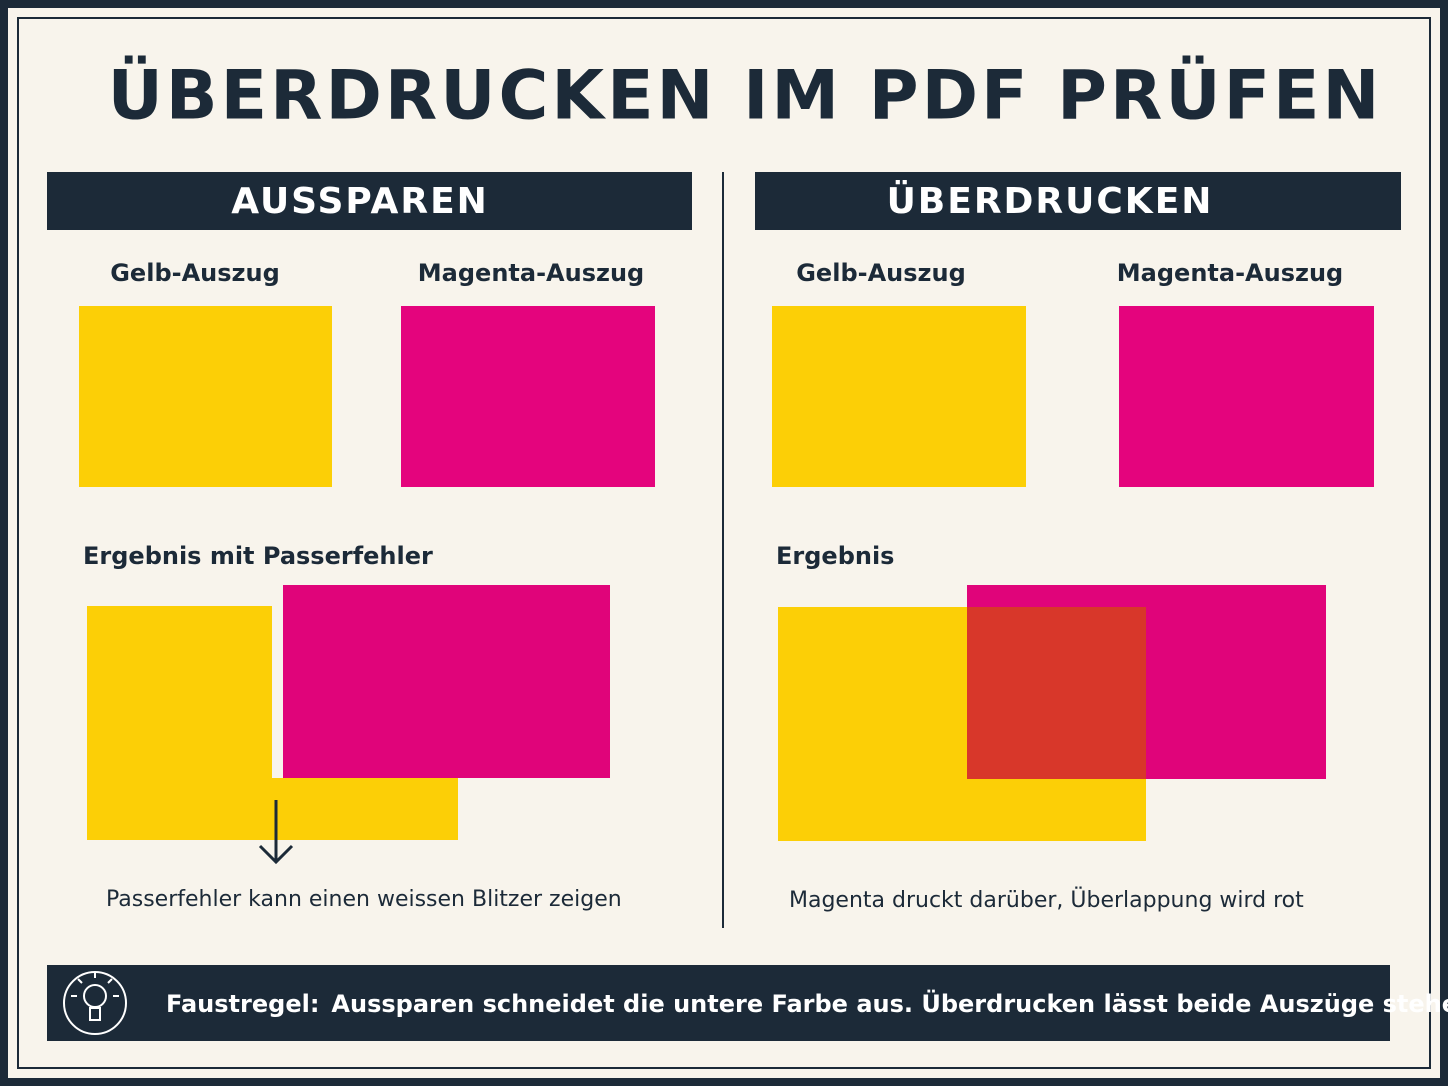 Image resolution: width=1448 pixels, height=1086 pixels. I want to click on title: ÜBERDRUCKEN IM PDF PRÜFEN, so click(745, 96).